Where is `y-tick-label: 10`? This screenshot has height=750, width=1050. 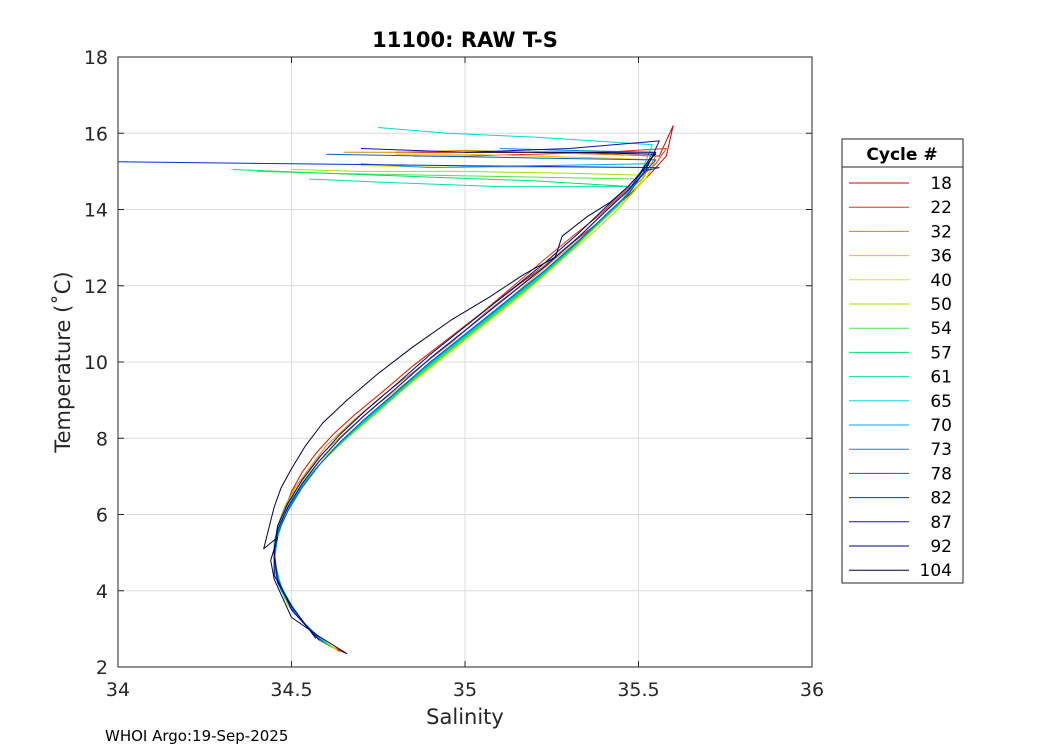 y-tick-label: 10 is located at coordinates (96, 363).